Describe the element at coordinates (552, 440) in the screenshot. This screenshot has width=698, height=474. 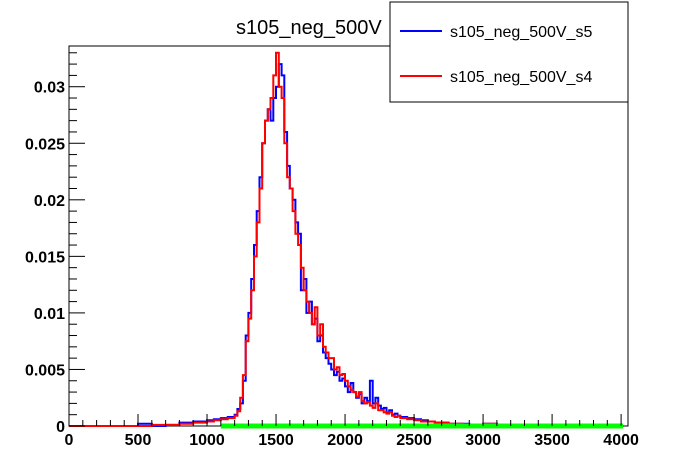
I see `x-tick-label: 3500` at that location.